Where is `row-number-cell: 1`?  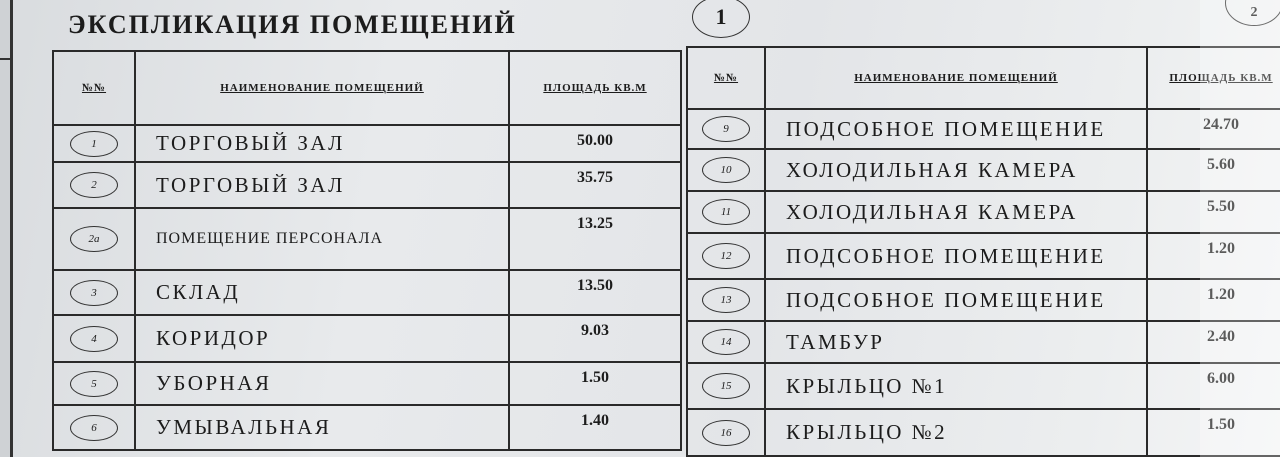
row-number-cell: 1 is located at coordinates (94, 143).